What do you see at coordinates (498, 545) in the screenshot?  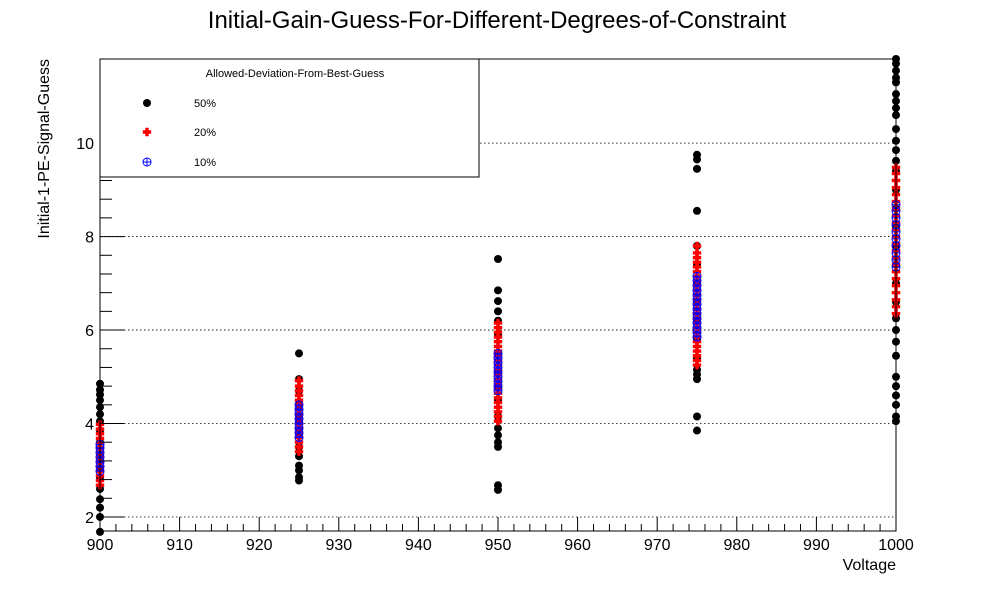 I see `x-tick-label: 950` at bounding box center [498, 545].